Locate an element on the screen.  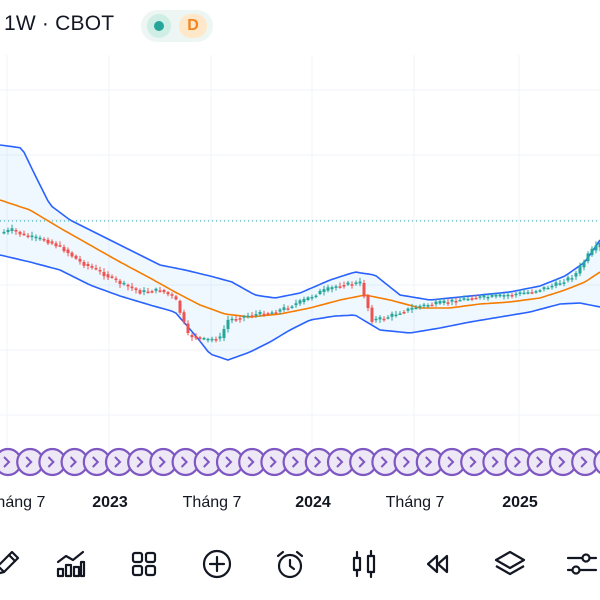
indicators-icon is located at coordinates (70, 564).